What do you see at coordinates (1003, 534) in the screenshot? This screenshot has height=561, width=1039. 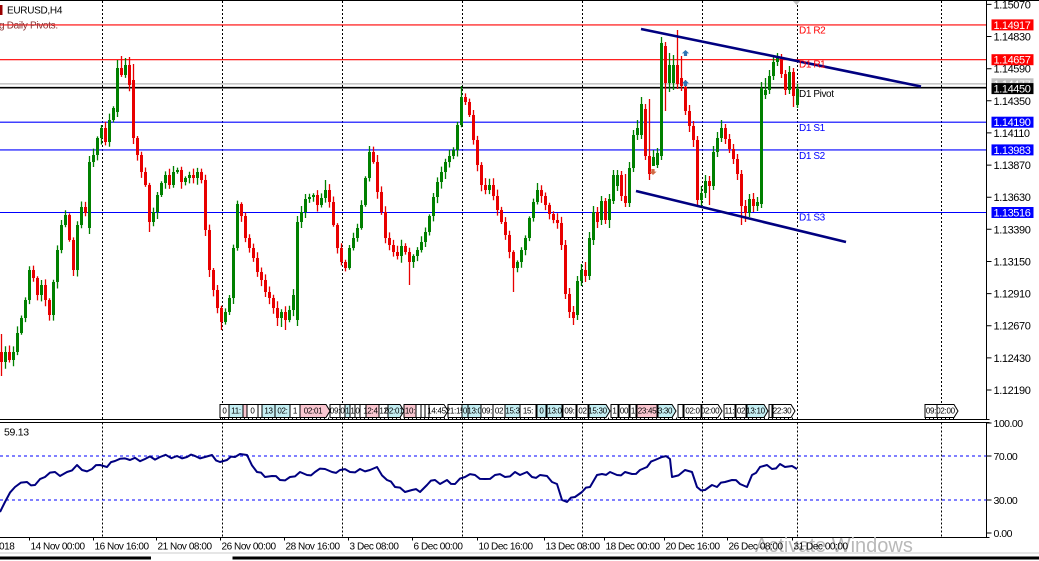 I see `svg-text: 0.00` at bounding box center [1003, 534].